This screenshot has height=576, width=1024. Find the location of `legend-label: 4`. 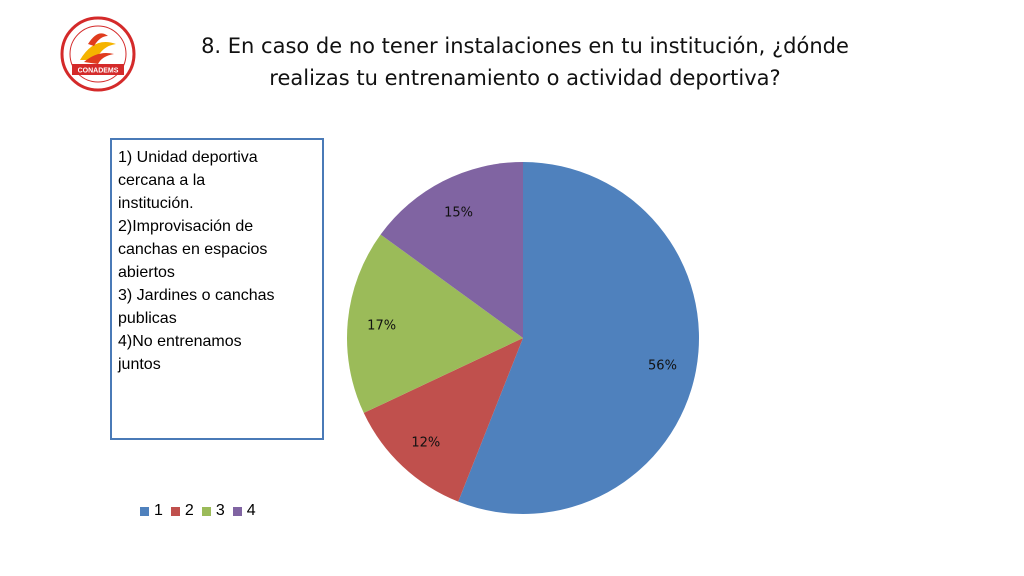

legend-label: 4 is located at coordinates (251, 510).